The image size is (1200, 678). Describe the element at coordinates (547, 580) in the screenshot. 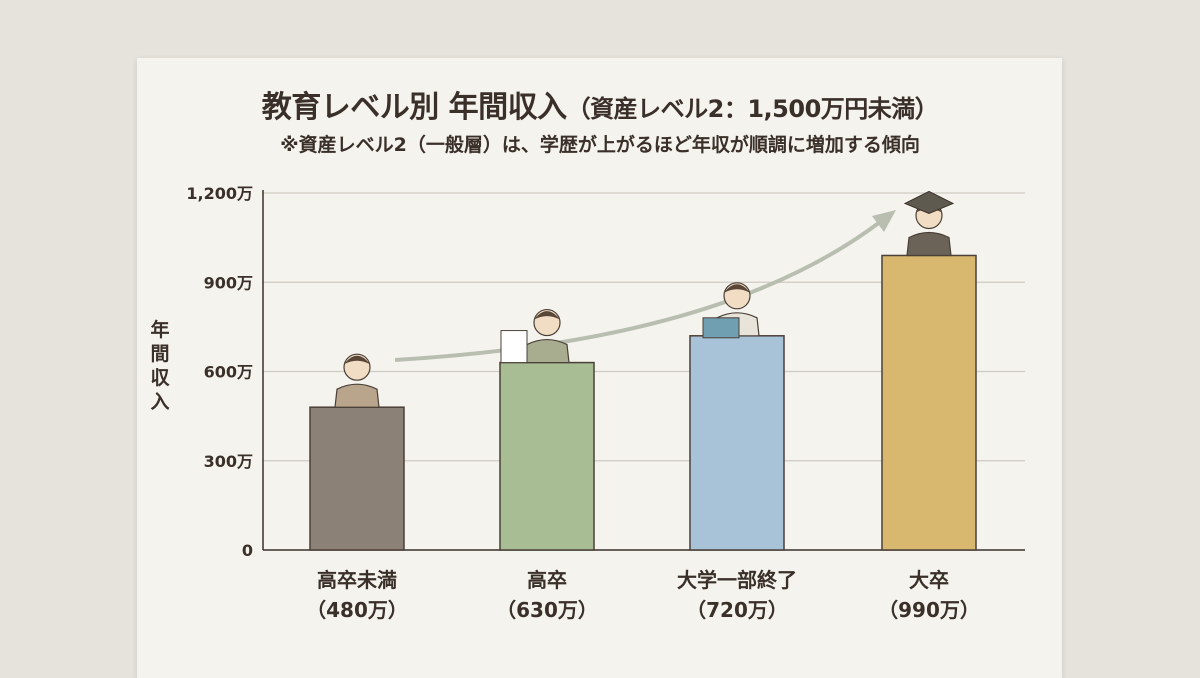

I see `x-category-label: 高卒` at that location.